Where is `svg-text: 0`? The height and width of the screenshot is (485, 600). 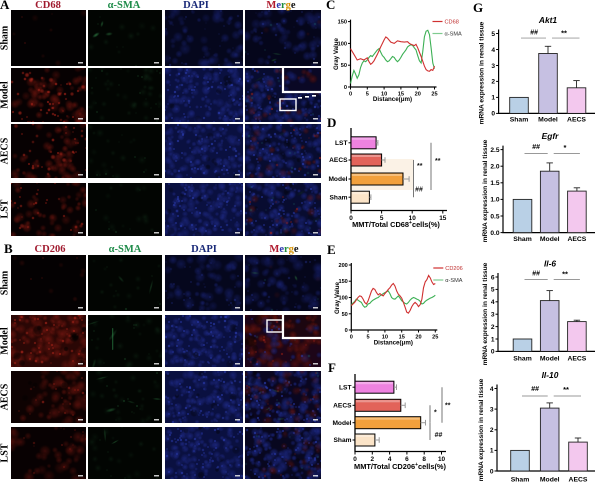
svg-text: 0 is located at coordinates (492, 471).